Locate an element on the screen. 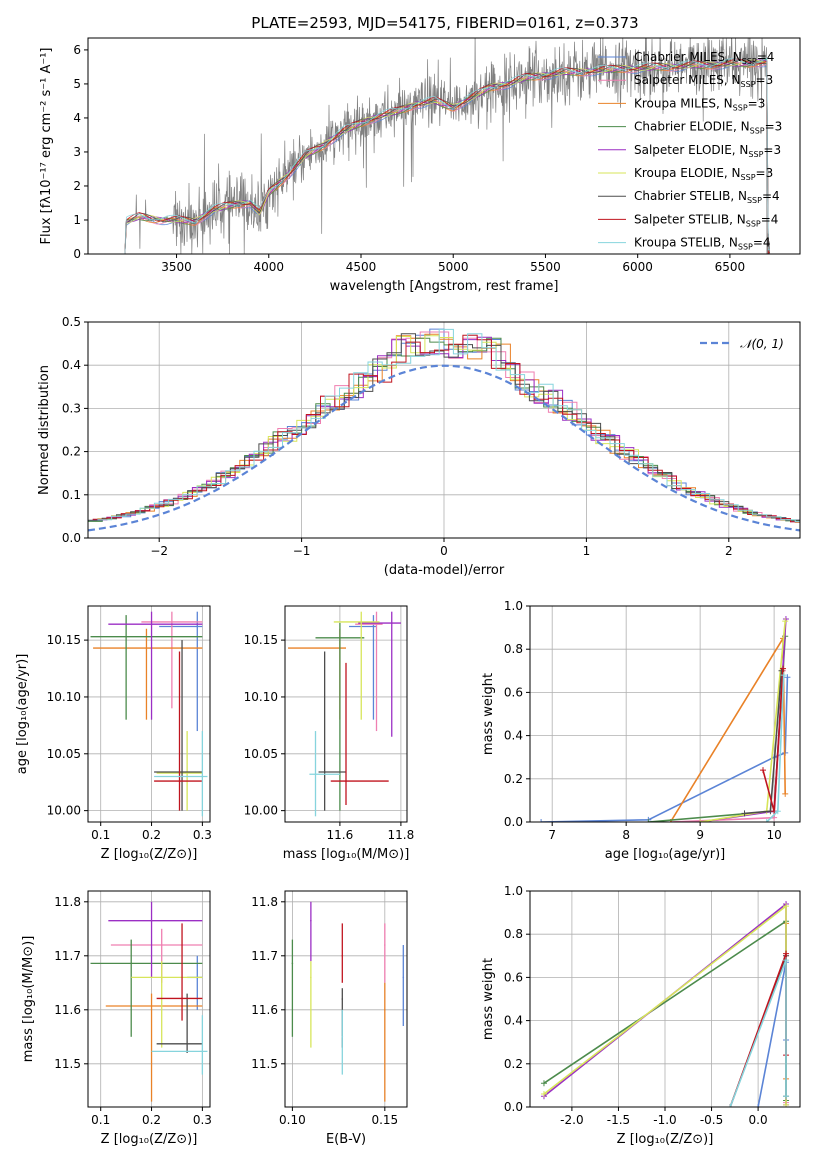 This screenshot has height=1170, width=819. age_vs_Z-marks is located at coordinates (149, 714).